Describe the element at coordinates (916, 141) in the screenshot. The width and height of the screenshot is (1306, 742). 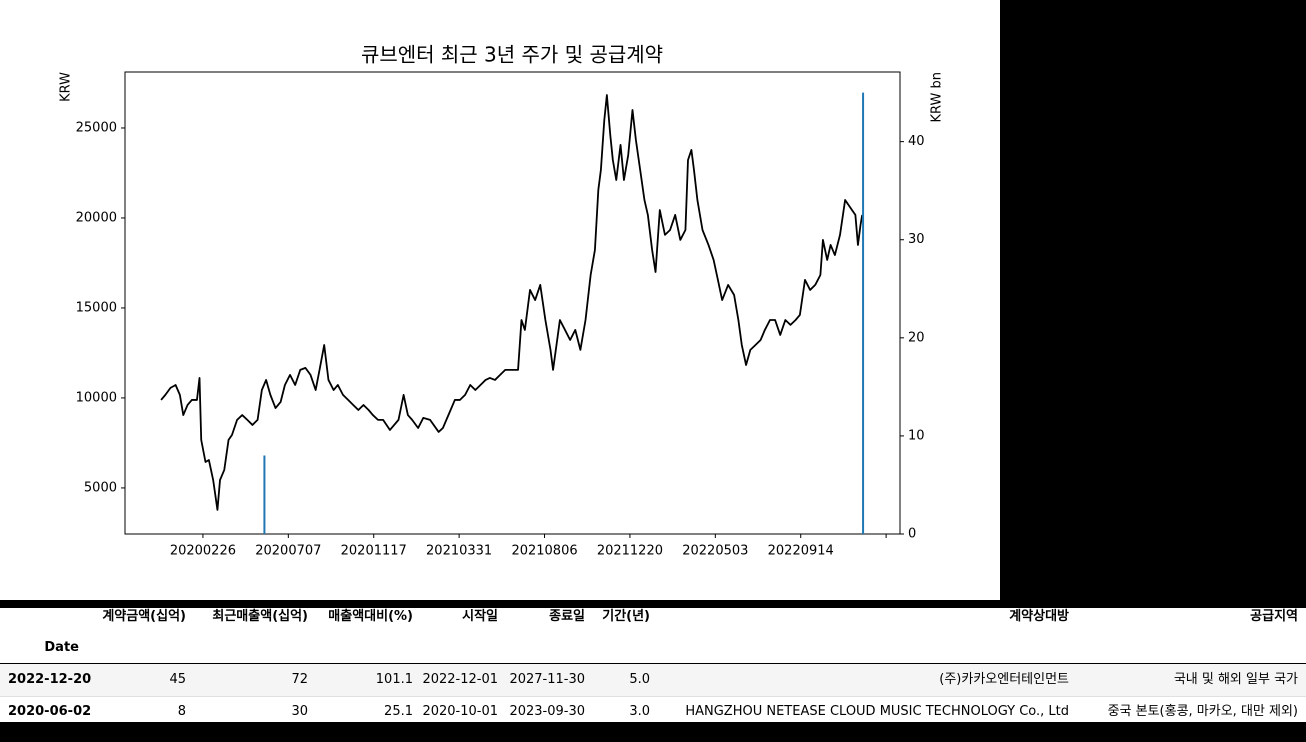
I see `y2-tick-label: 40` at that location.